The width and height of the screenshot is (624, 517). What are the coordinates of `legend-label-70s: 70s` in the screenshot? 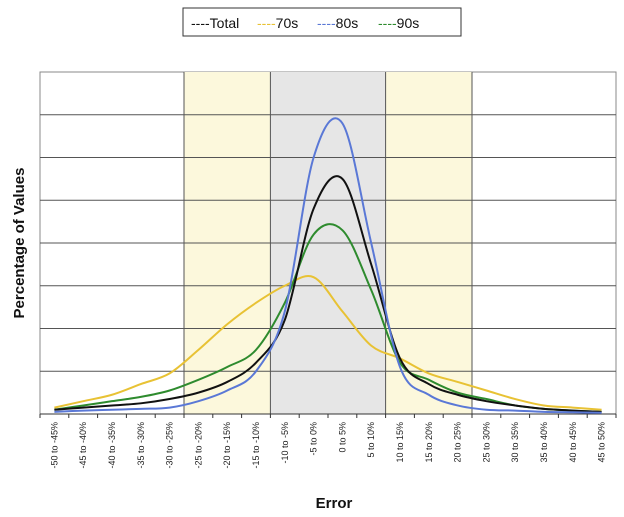 It's located at (287, 23).